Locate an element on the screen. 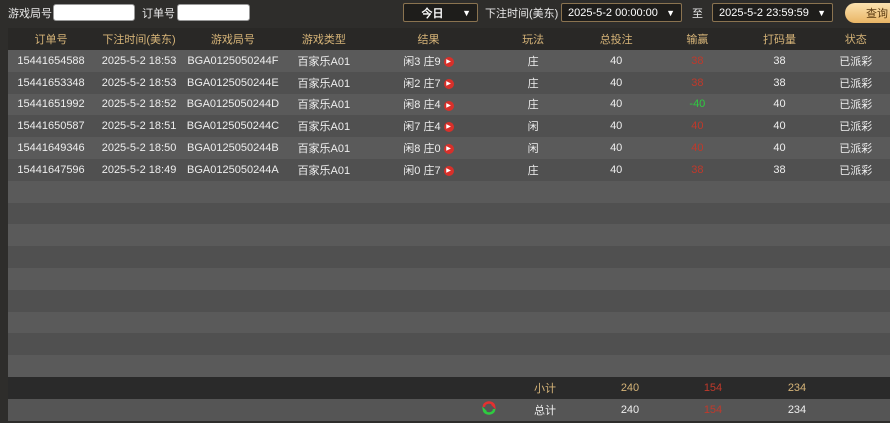 Image resolution: width=890 pixels, height=423 pixels. column-header: 下注时间(美东) is located at coordinates (139, 40).